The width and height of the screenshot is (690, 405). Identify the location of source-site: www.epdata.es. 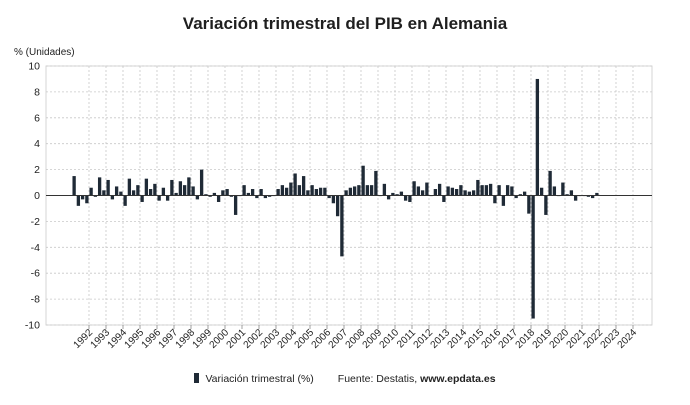
(458, 379).